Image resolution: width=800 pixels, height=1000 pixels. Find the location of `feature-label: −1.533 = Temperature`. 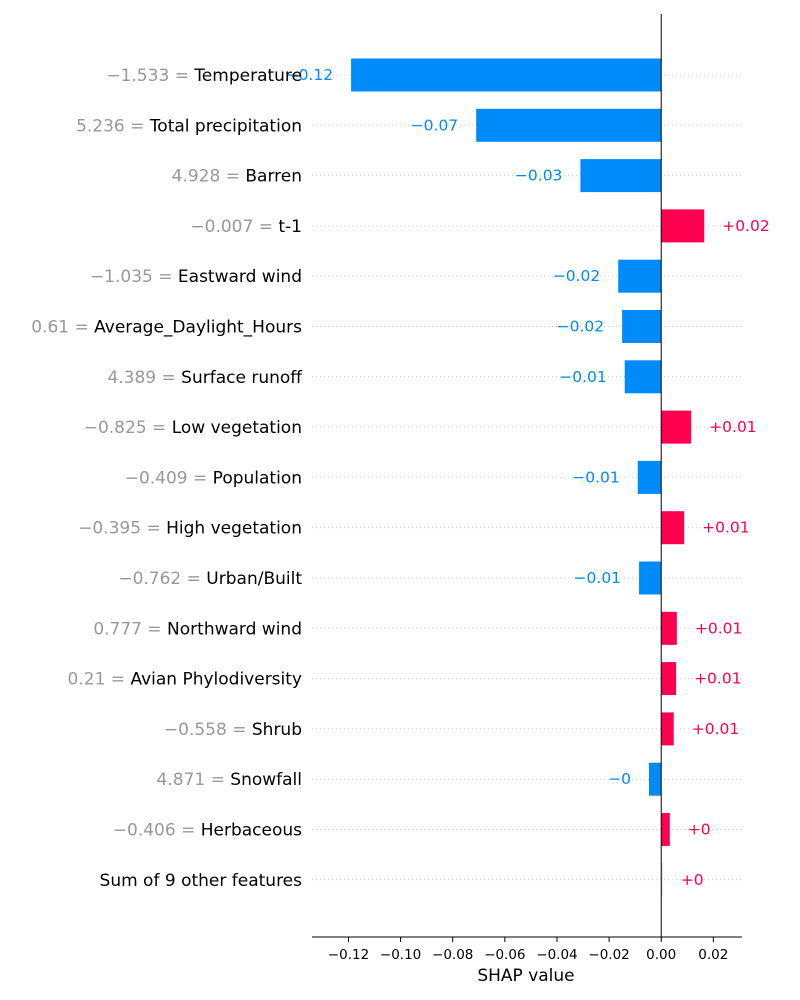

feature-label: −1.533 = Temperature is located at coordinates (204, 76).